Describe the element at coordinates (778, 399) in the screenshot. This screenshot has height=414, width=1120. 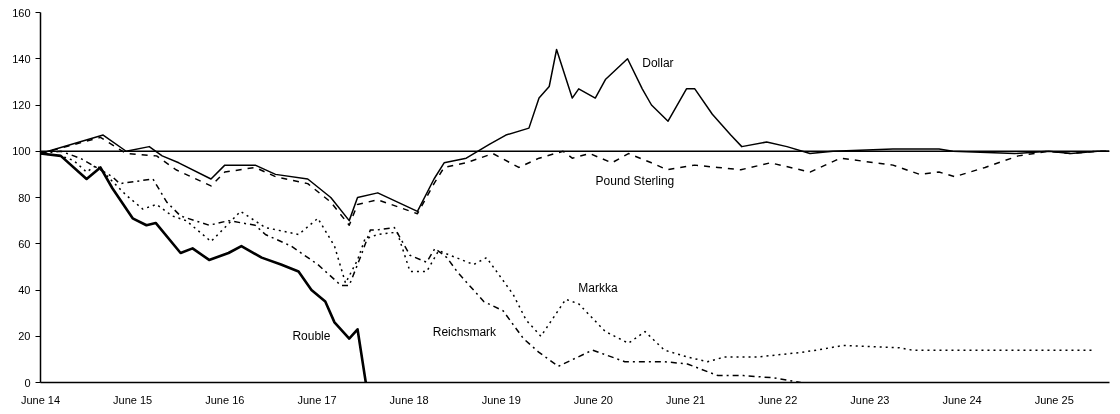
I see `x-tick-label: June 22` at that location.